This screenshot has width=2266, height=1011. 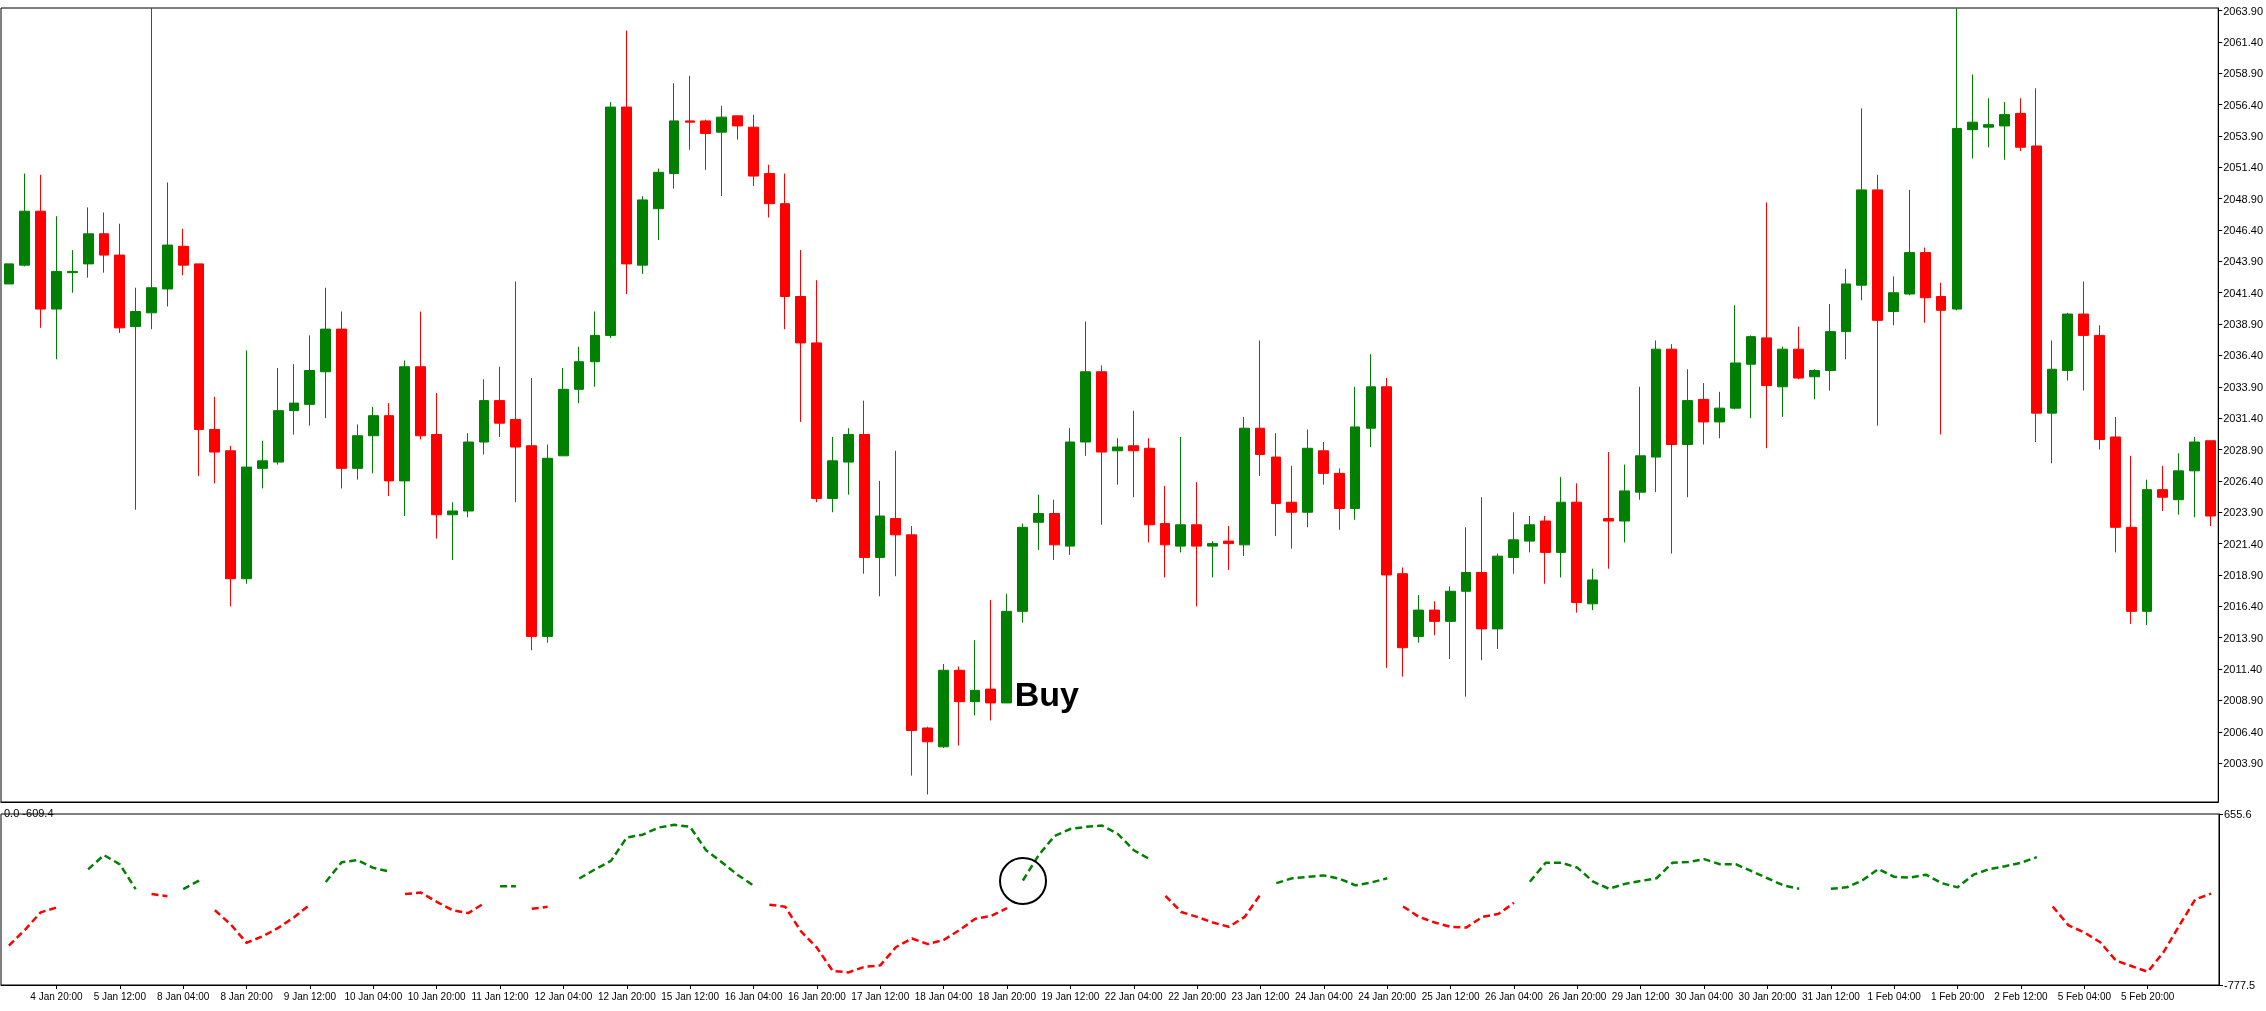 What do you see at coordinates (1046, 694) in the screenshot?
I see `annotation: Buy` at bounding box center [1046, 694].